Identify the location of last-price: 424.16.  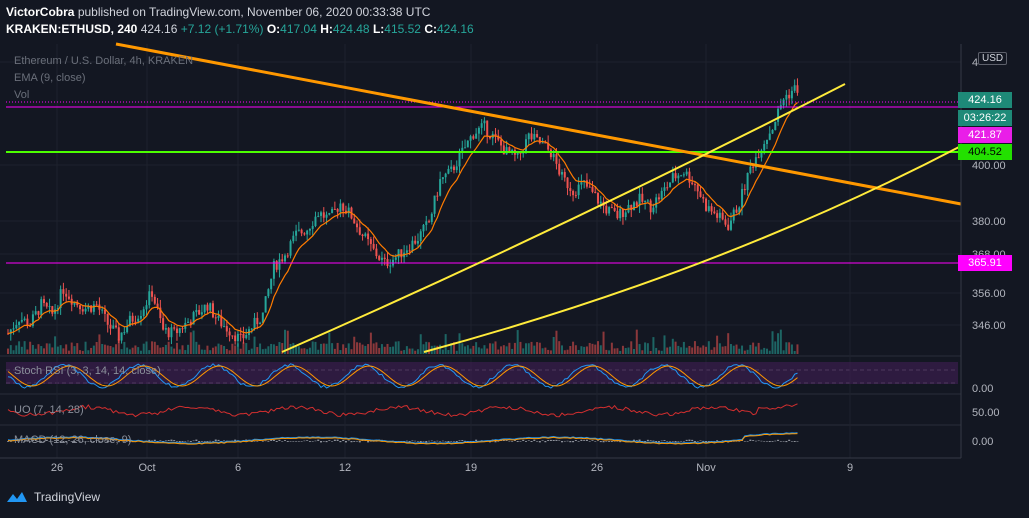
(159, 29).